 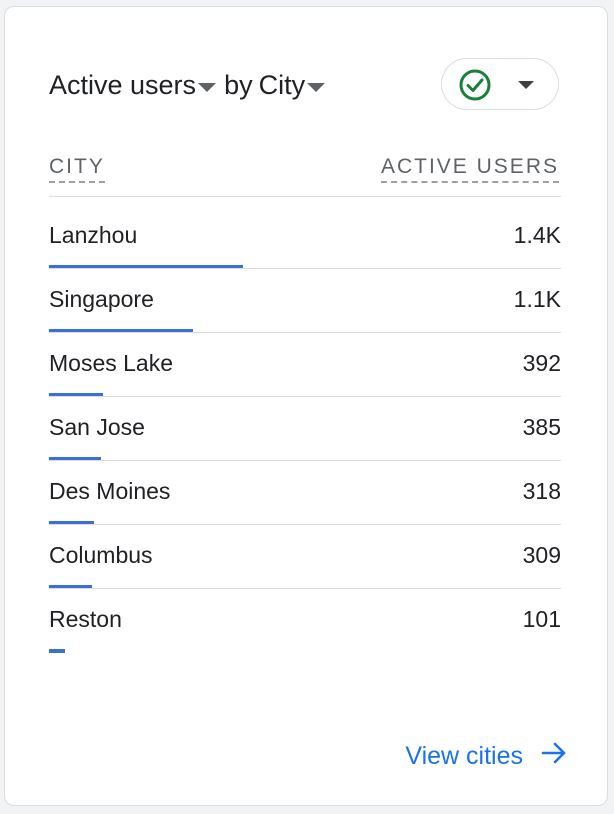 What do you see at coordinates (97, 427) in the screenshot?
I see `city-name: San Jose` at bounding box center [97, 427].